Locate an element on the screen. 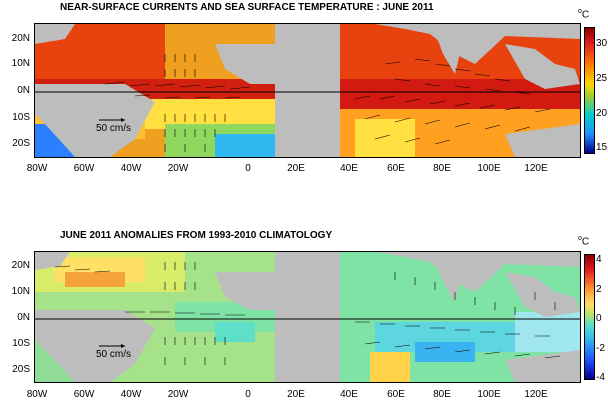 The width and height of the screenshot is (608, 408). sst-colorbar-tick: 25 is located at coordinates (602, 78).